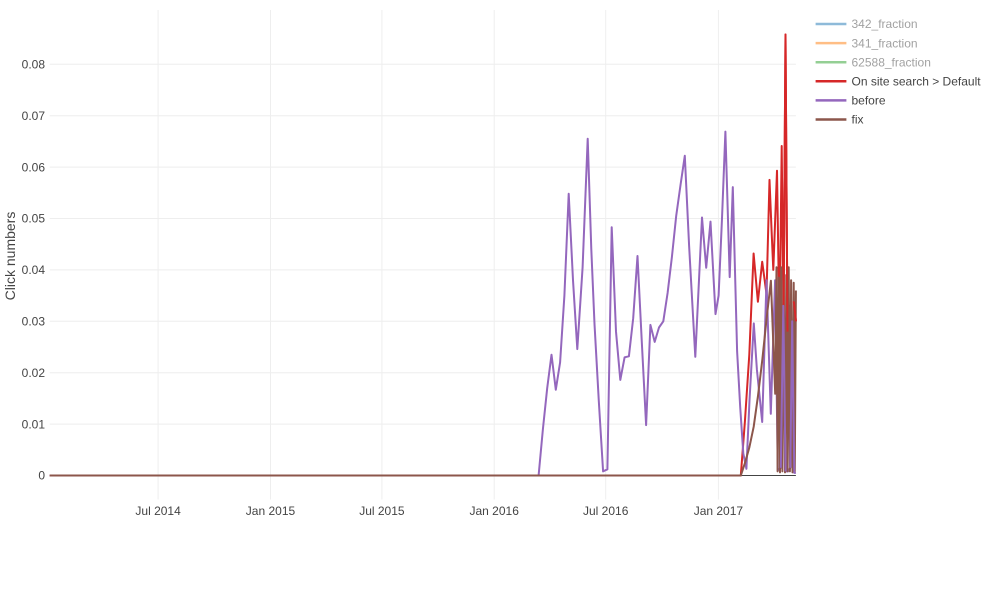  Describe the element at coordinates (158, 511) in the screenshot. I see `svg-text: Jul 2014` at that location.